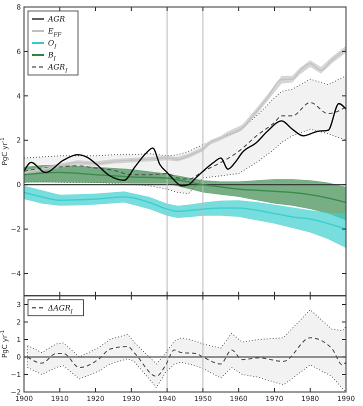 This screenshot has height=406, width=363. I want to click on line-series, so click(186, 357).